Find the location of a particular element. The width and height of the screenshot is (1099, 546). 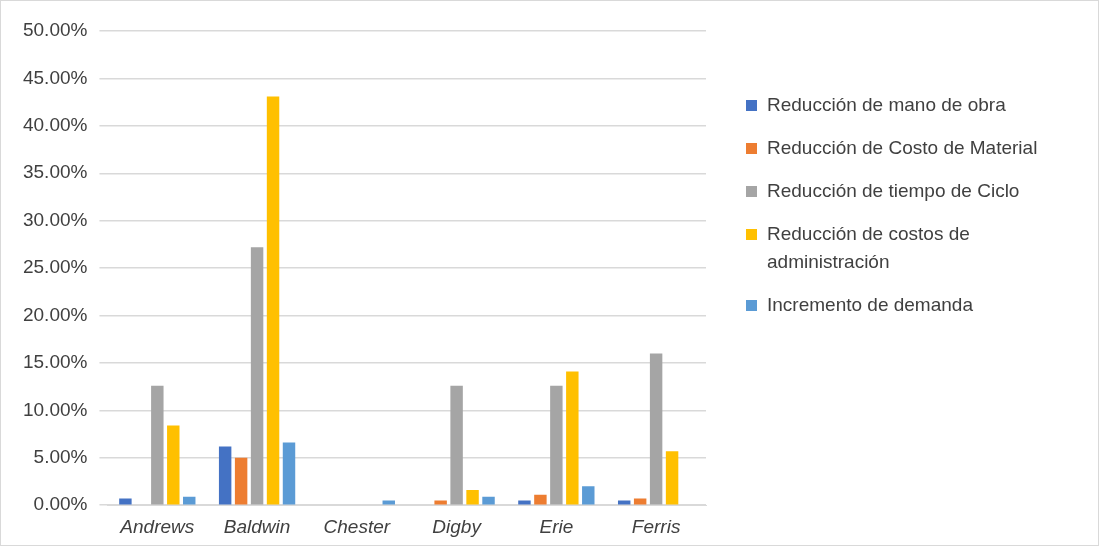

y-tick-label: 35.00% is located at coordinates (55, 172).